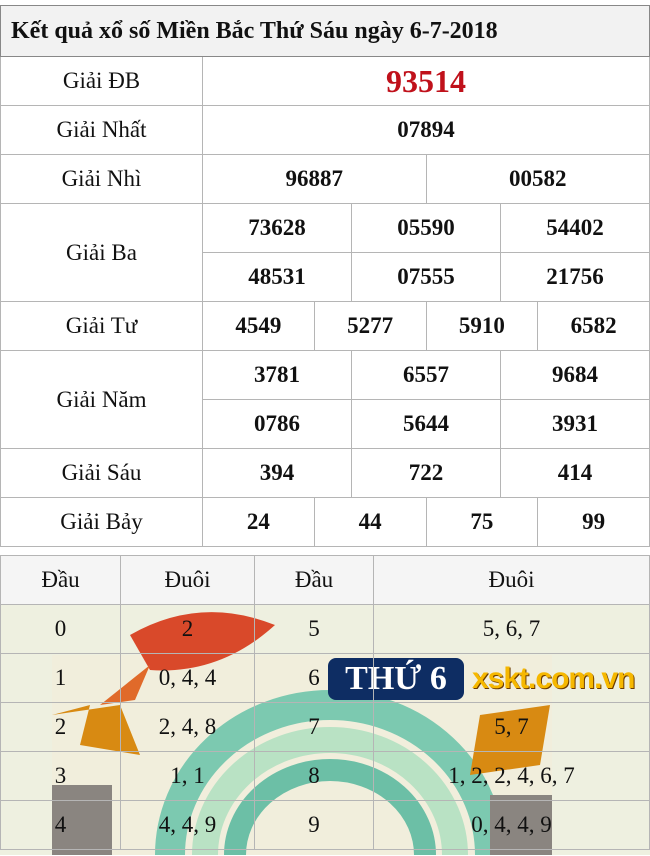 This screenshot has width=650, height=856. I want to click on duoi-cell: 4, 4, 9, so click(187, 825).